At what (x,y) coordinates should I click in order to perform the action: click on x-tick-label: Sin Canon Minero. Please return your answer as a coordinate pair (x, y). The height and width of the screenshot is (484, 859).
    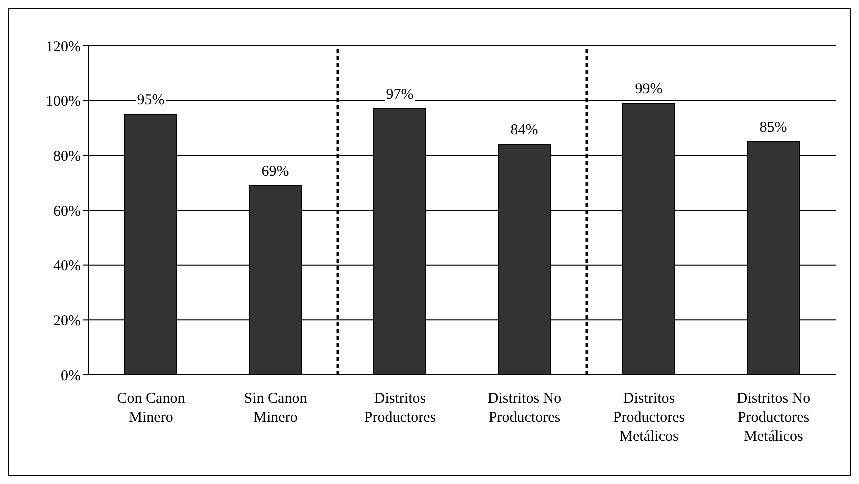
    Looking at the image, I should click on (276, 408).